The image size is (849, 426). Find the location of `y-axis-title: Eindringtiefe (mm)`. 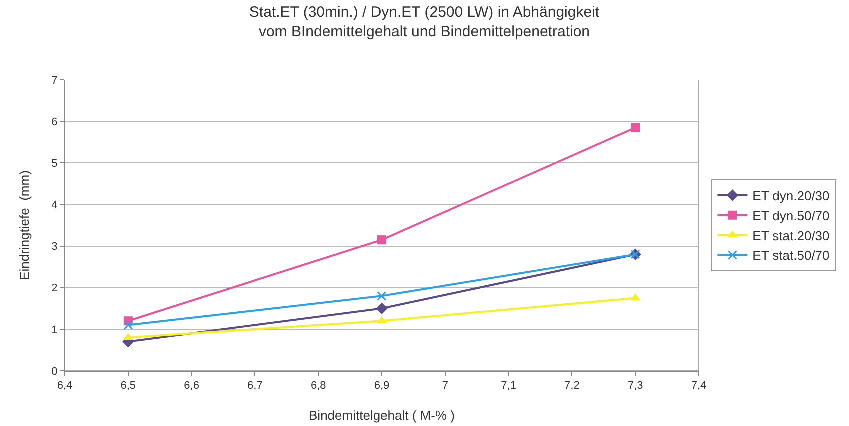

y-axis-title: Eindringtiefe (mm) is located at coordinates (24, 225).